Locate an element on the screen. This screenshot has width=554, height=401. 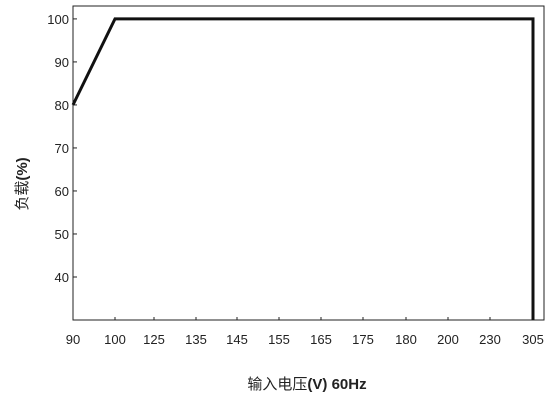
y-tick-label: 80 is located at coordinates (62, 105).